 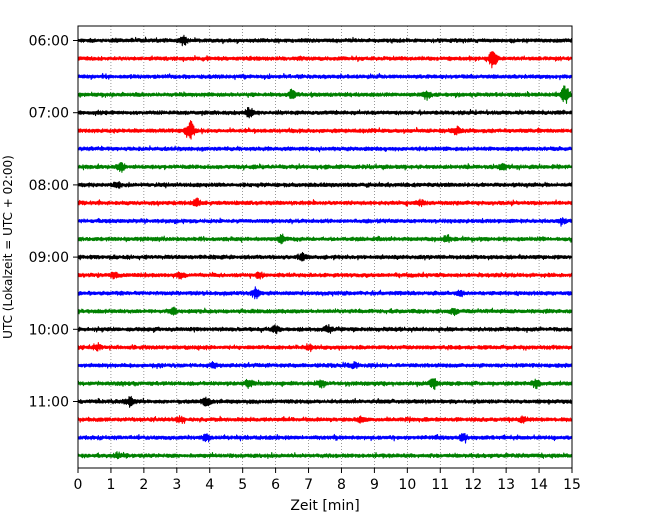 What do you see at coordinates (49, 186) in the screenshot?
I see `y-tick-label: 08:00` at bounding box center [49, 186].